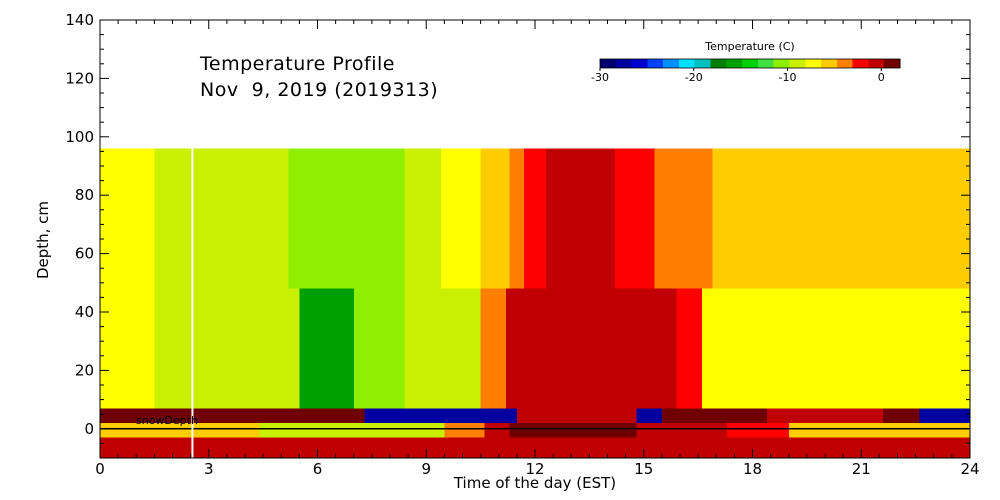 This screenshot has height=500, width=1000. Describe the element at coordinates (79, 20) in the screenshot. I see `y-tick-label: 140` at that location.